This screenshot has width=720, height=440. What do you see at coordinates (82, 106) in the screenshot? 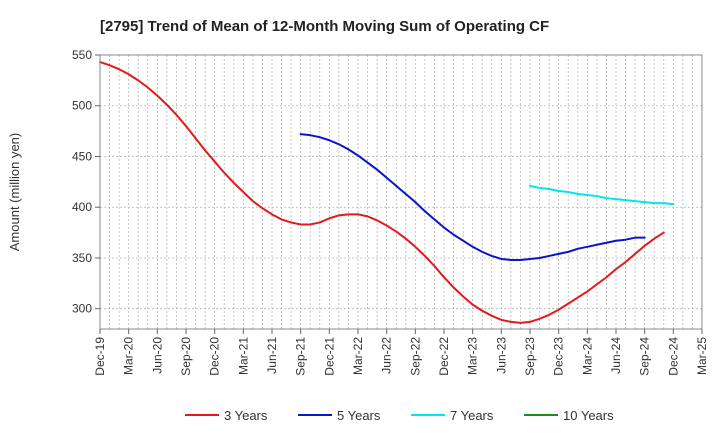
I see `y-tick-label: 500` at bounding box center [82, 106].